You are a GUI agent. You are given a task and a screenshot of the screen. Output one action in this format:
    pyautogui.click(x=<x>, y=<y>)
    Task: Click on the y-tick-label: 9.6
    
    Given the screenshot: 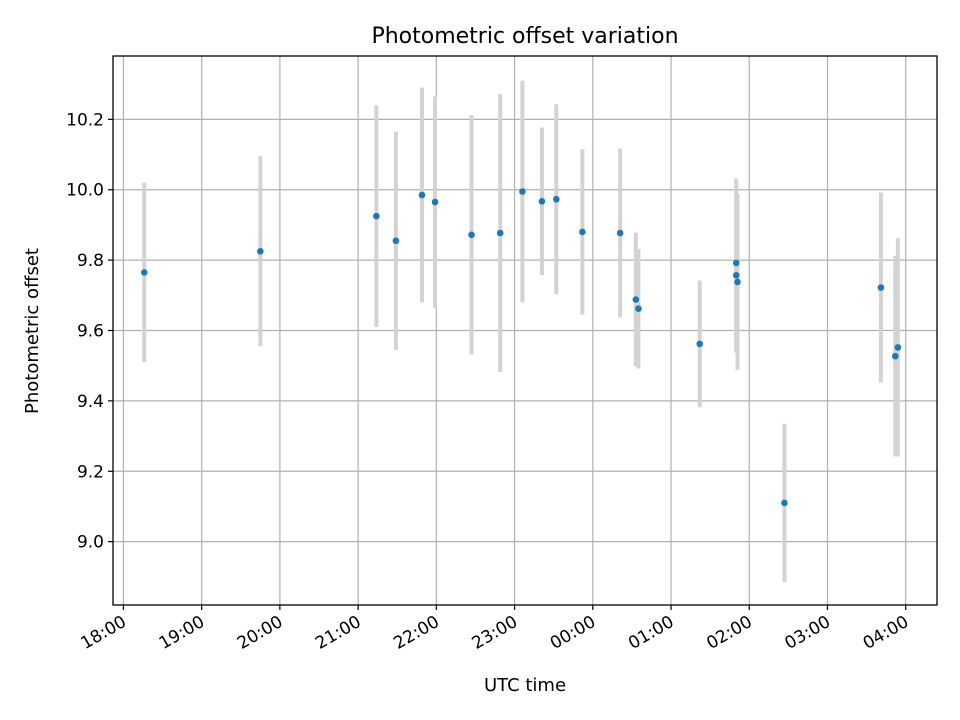 What is the action you would take?
    pyautogui.click(x=90, y=332)
    